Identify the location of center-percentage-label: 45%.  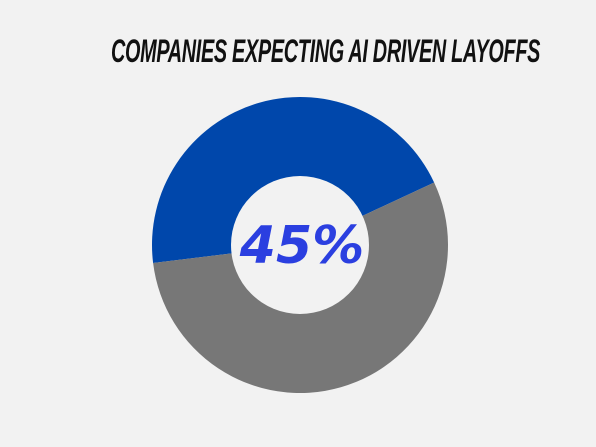
(301, 246).